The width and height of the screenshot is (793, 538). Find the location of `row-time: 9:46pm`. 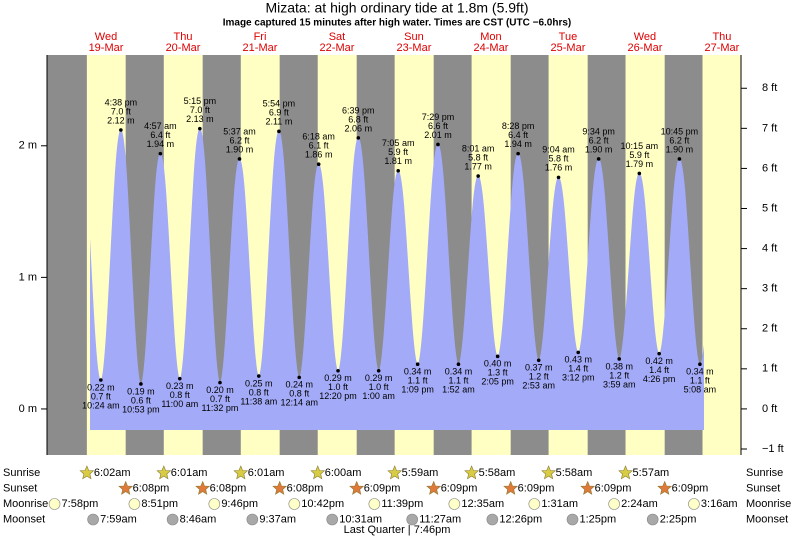

row-time: 9:46pm is located at coordinates (239, 504).